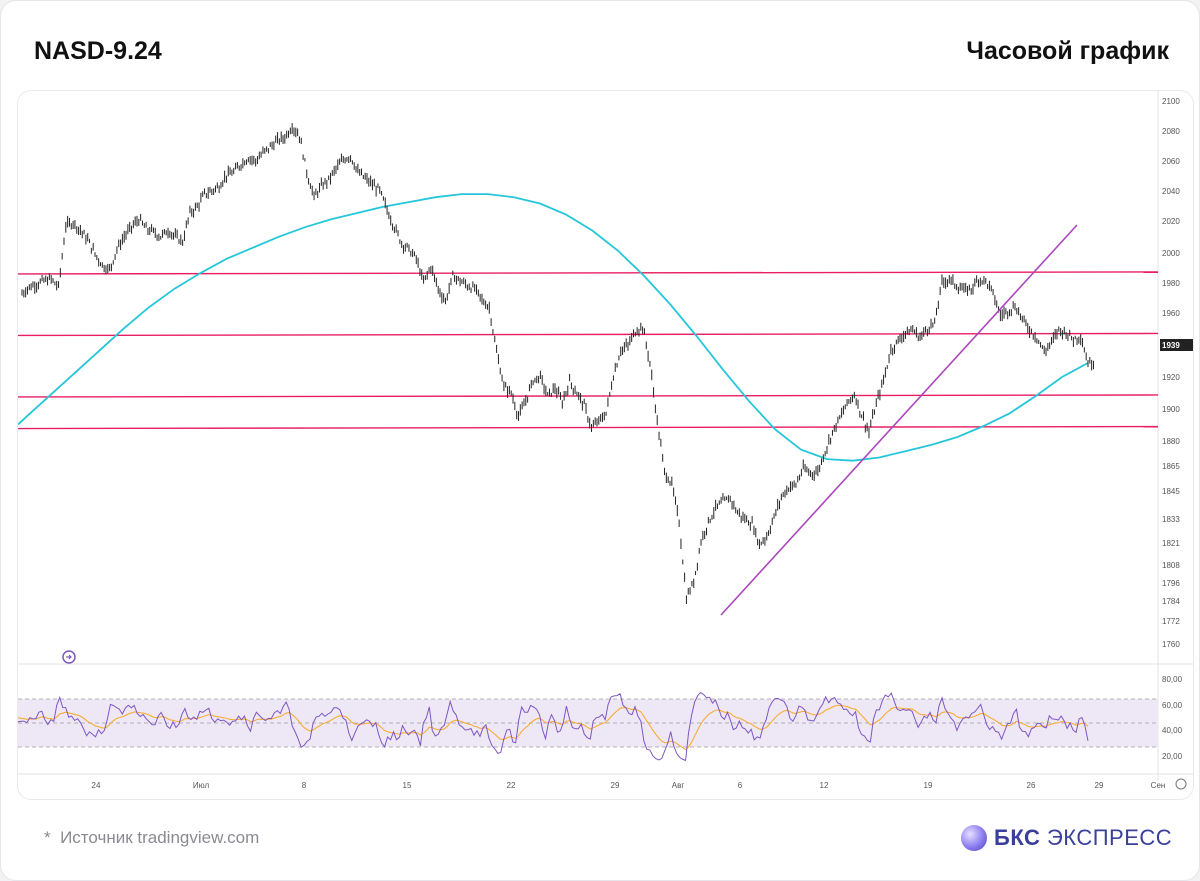  What do you see at coordinates (824, 785) in the screenshot?
I see `time-tick-label: 12` at bounding box center [824, 785].